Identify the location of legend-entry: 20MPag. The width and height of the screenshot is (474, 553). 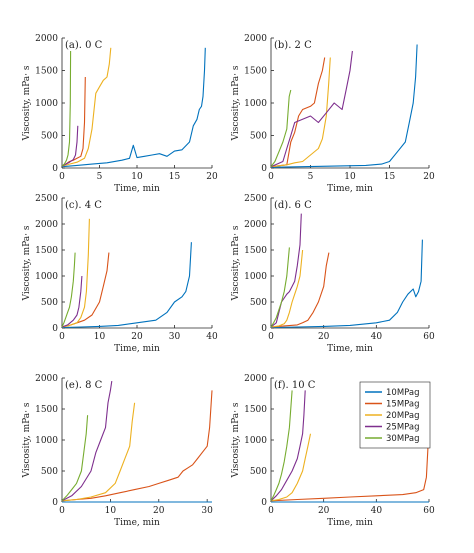
(392, 416).